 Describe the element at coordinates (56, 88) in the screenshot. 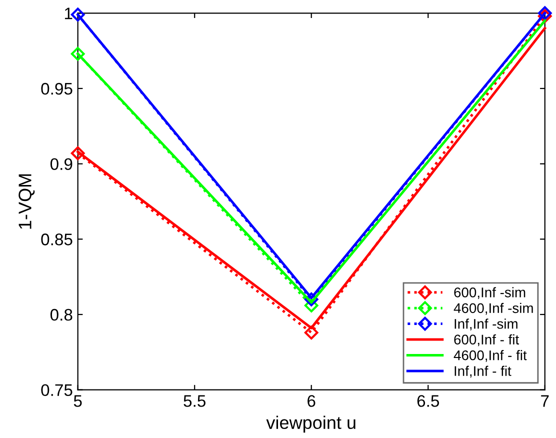

I see `y-tick-label: 0.95` at that location.